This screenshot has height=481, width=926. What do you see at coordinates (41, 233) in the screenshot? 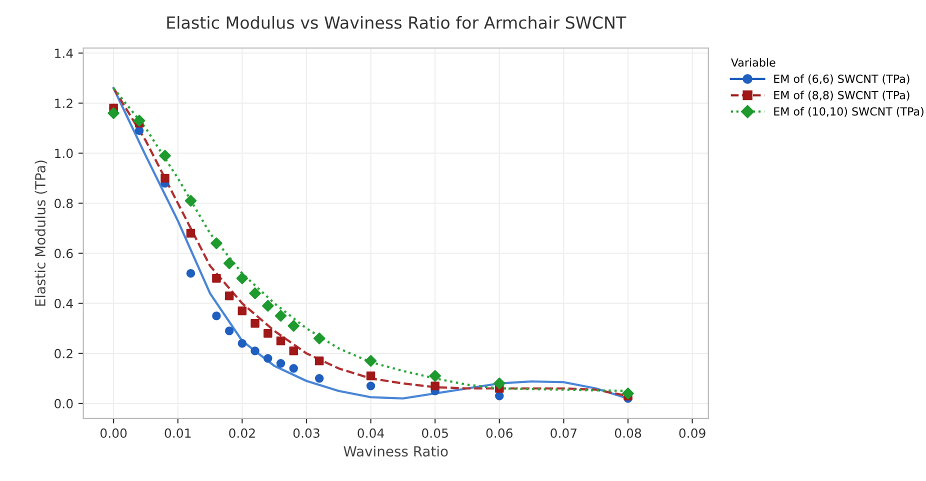
I see `y-axis-title: Elastic Modulus (TPa)` at bounding box center [41, 233].